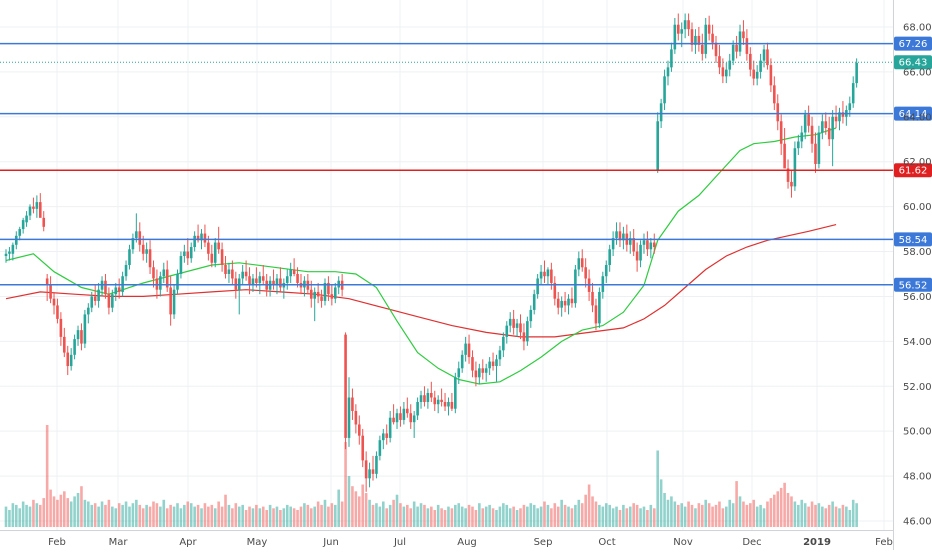  Describe the element at coordinates (917, 207) in the screenshot. I see `y-tick-label: 60.00` at that location.